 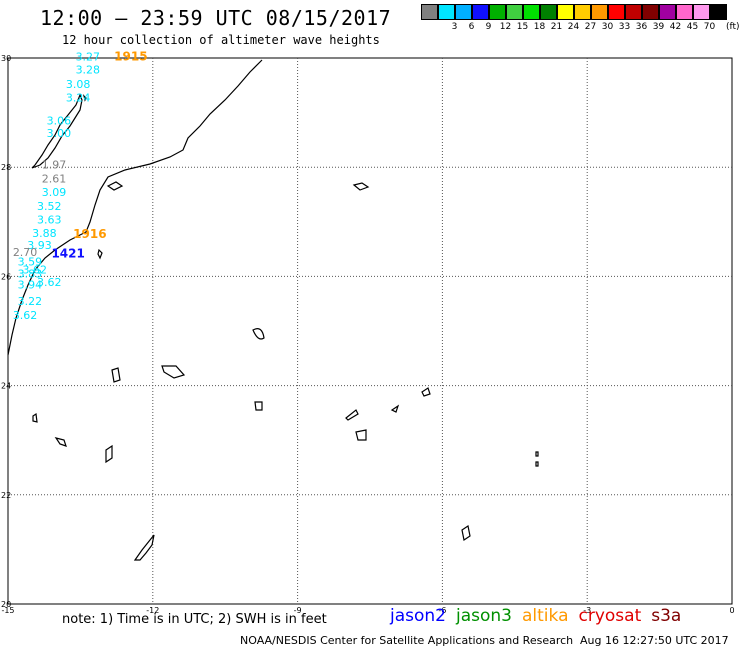 What do you see at coordinates (44, 233) in the screenshot?
I see `swh-value: 3.88` at bounding box center [44, 233].